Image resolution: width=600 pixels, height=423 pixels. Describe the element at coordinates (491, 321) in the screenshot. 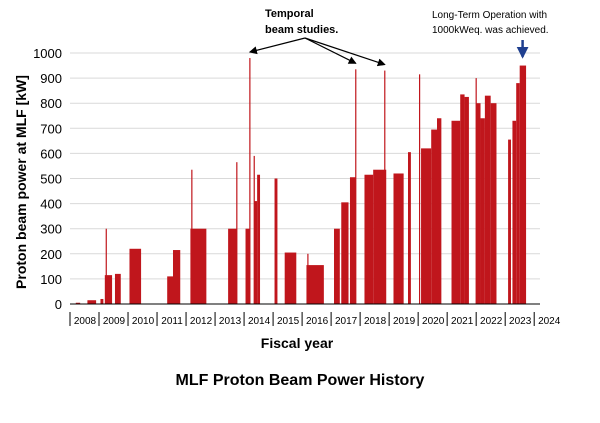

I see `x-tick-label-2022: 2022` at that location.